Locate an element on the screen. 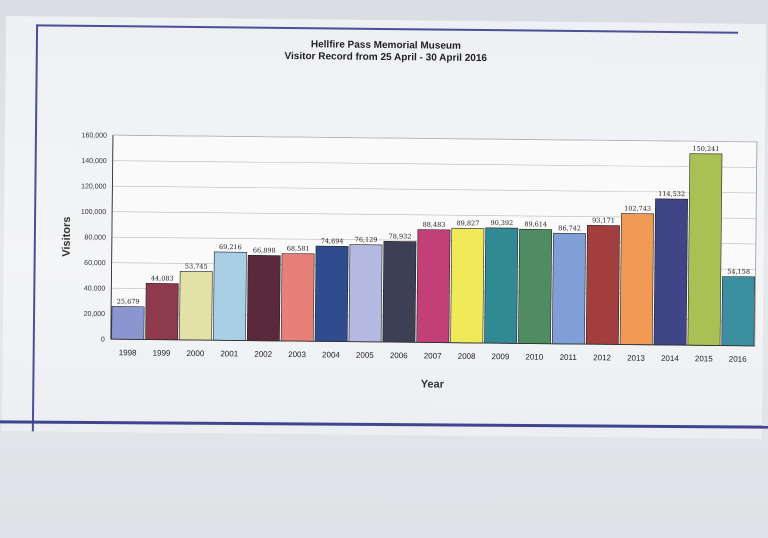 The height and width of the screenshot is (538, 768). data-label: 89,614 is located at coordinates (535, 224).